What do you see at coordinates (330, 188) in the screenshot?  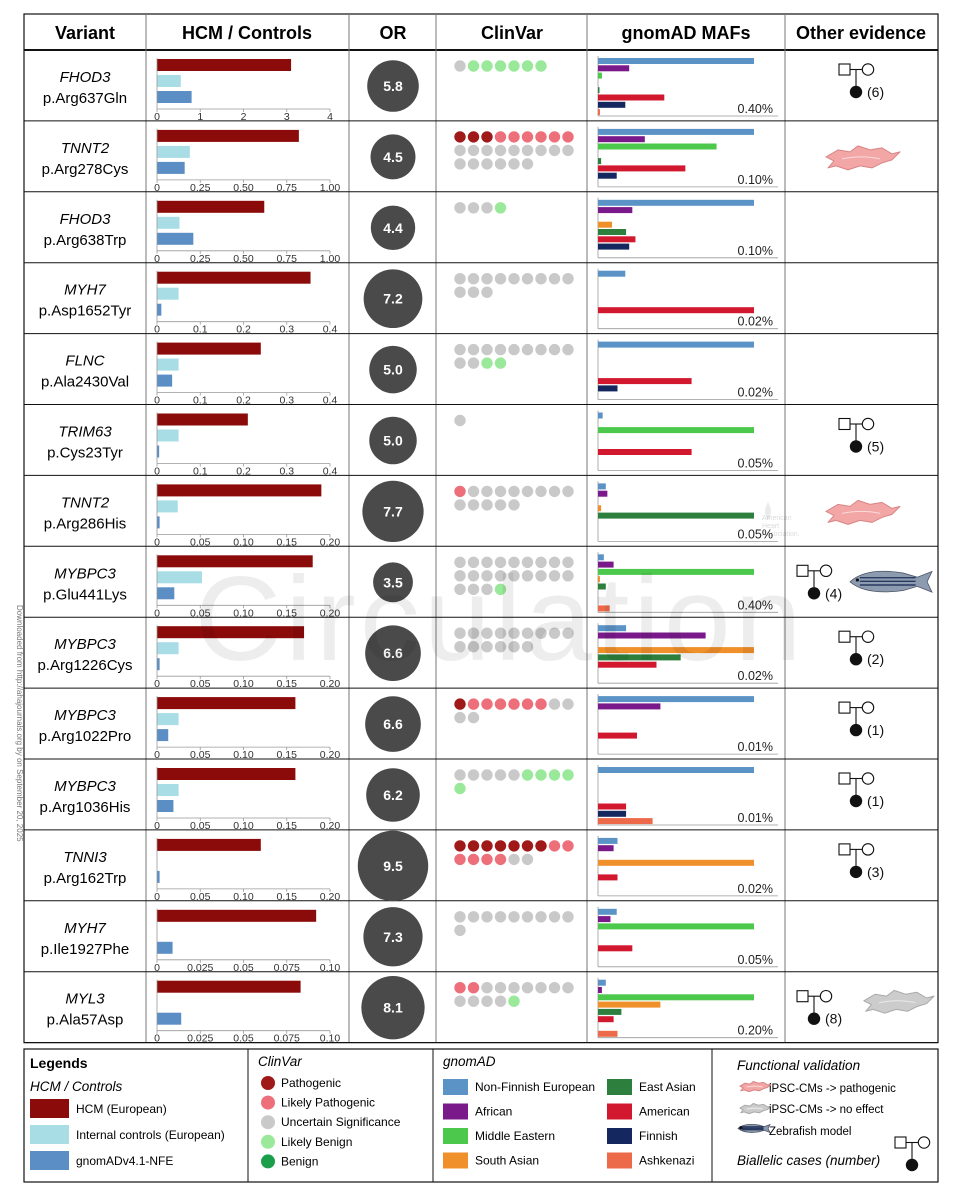 I see `hcm-tick-label: 1.00` at bounding box center [330, 188].